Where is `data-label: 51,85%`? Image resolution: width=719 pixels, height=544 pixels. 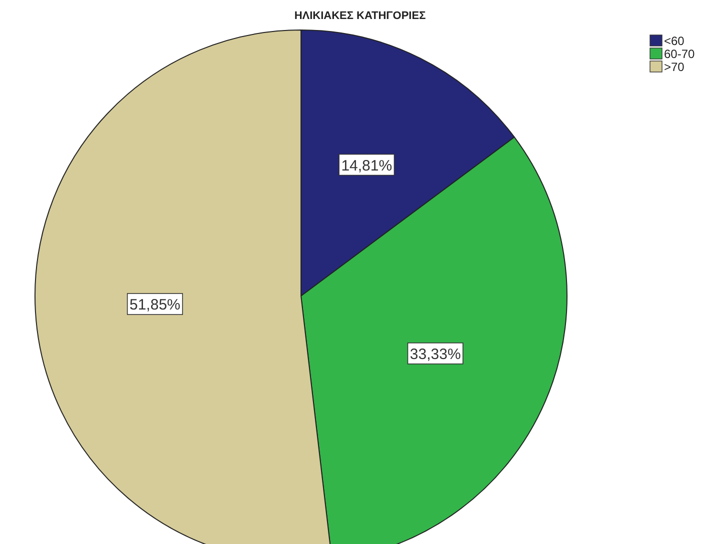
data-label: 51,85% is located at coordinates (155, 305).